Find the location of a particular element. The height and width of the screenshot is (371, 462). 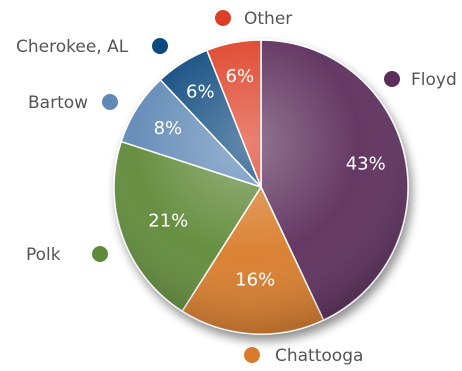

legend-marker-polk is located at coordinates (100, 254).